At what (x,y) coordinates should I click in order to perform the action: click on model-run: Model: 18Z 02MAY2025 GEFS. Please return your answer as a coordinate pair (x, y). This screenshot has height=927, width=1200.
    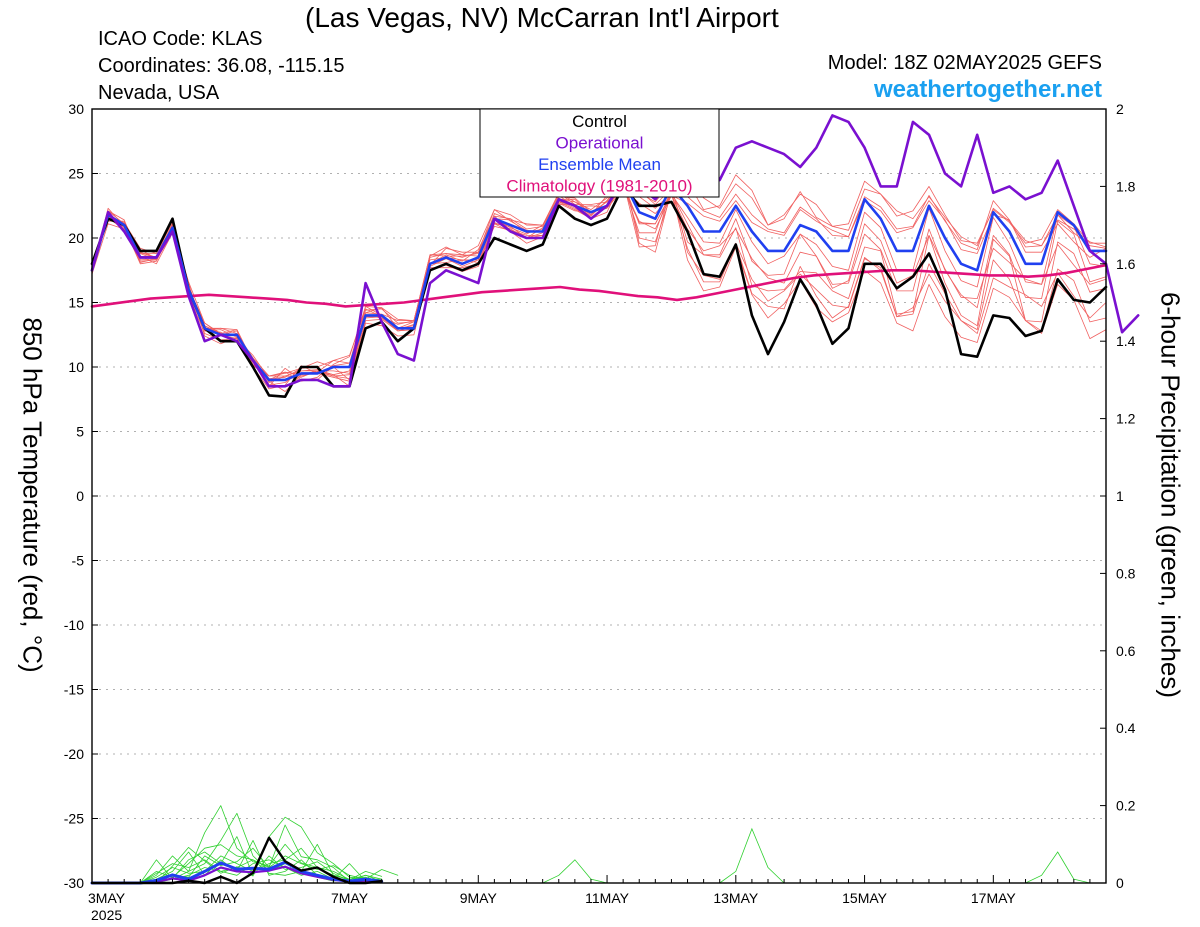
    Looking at the image, I should click on (964, 63).